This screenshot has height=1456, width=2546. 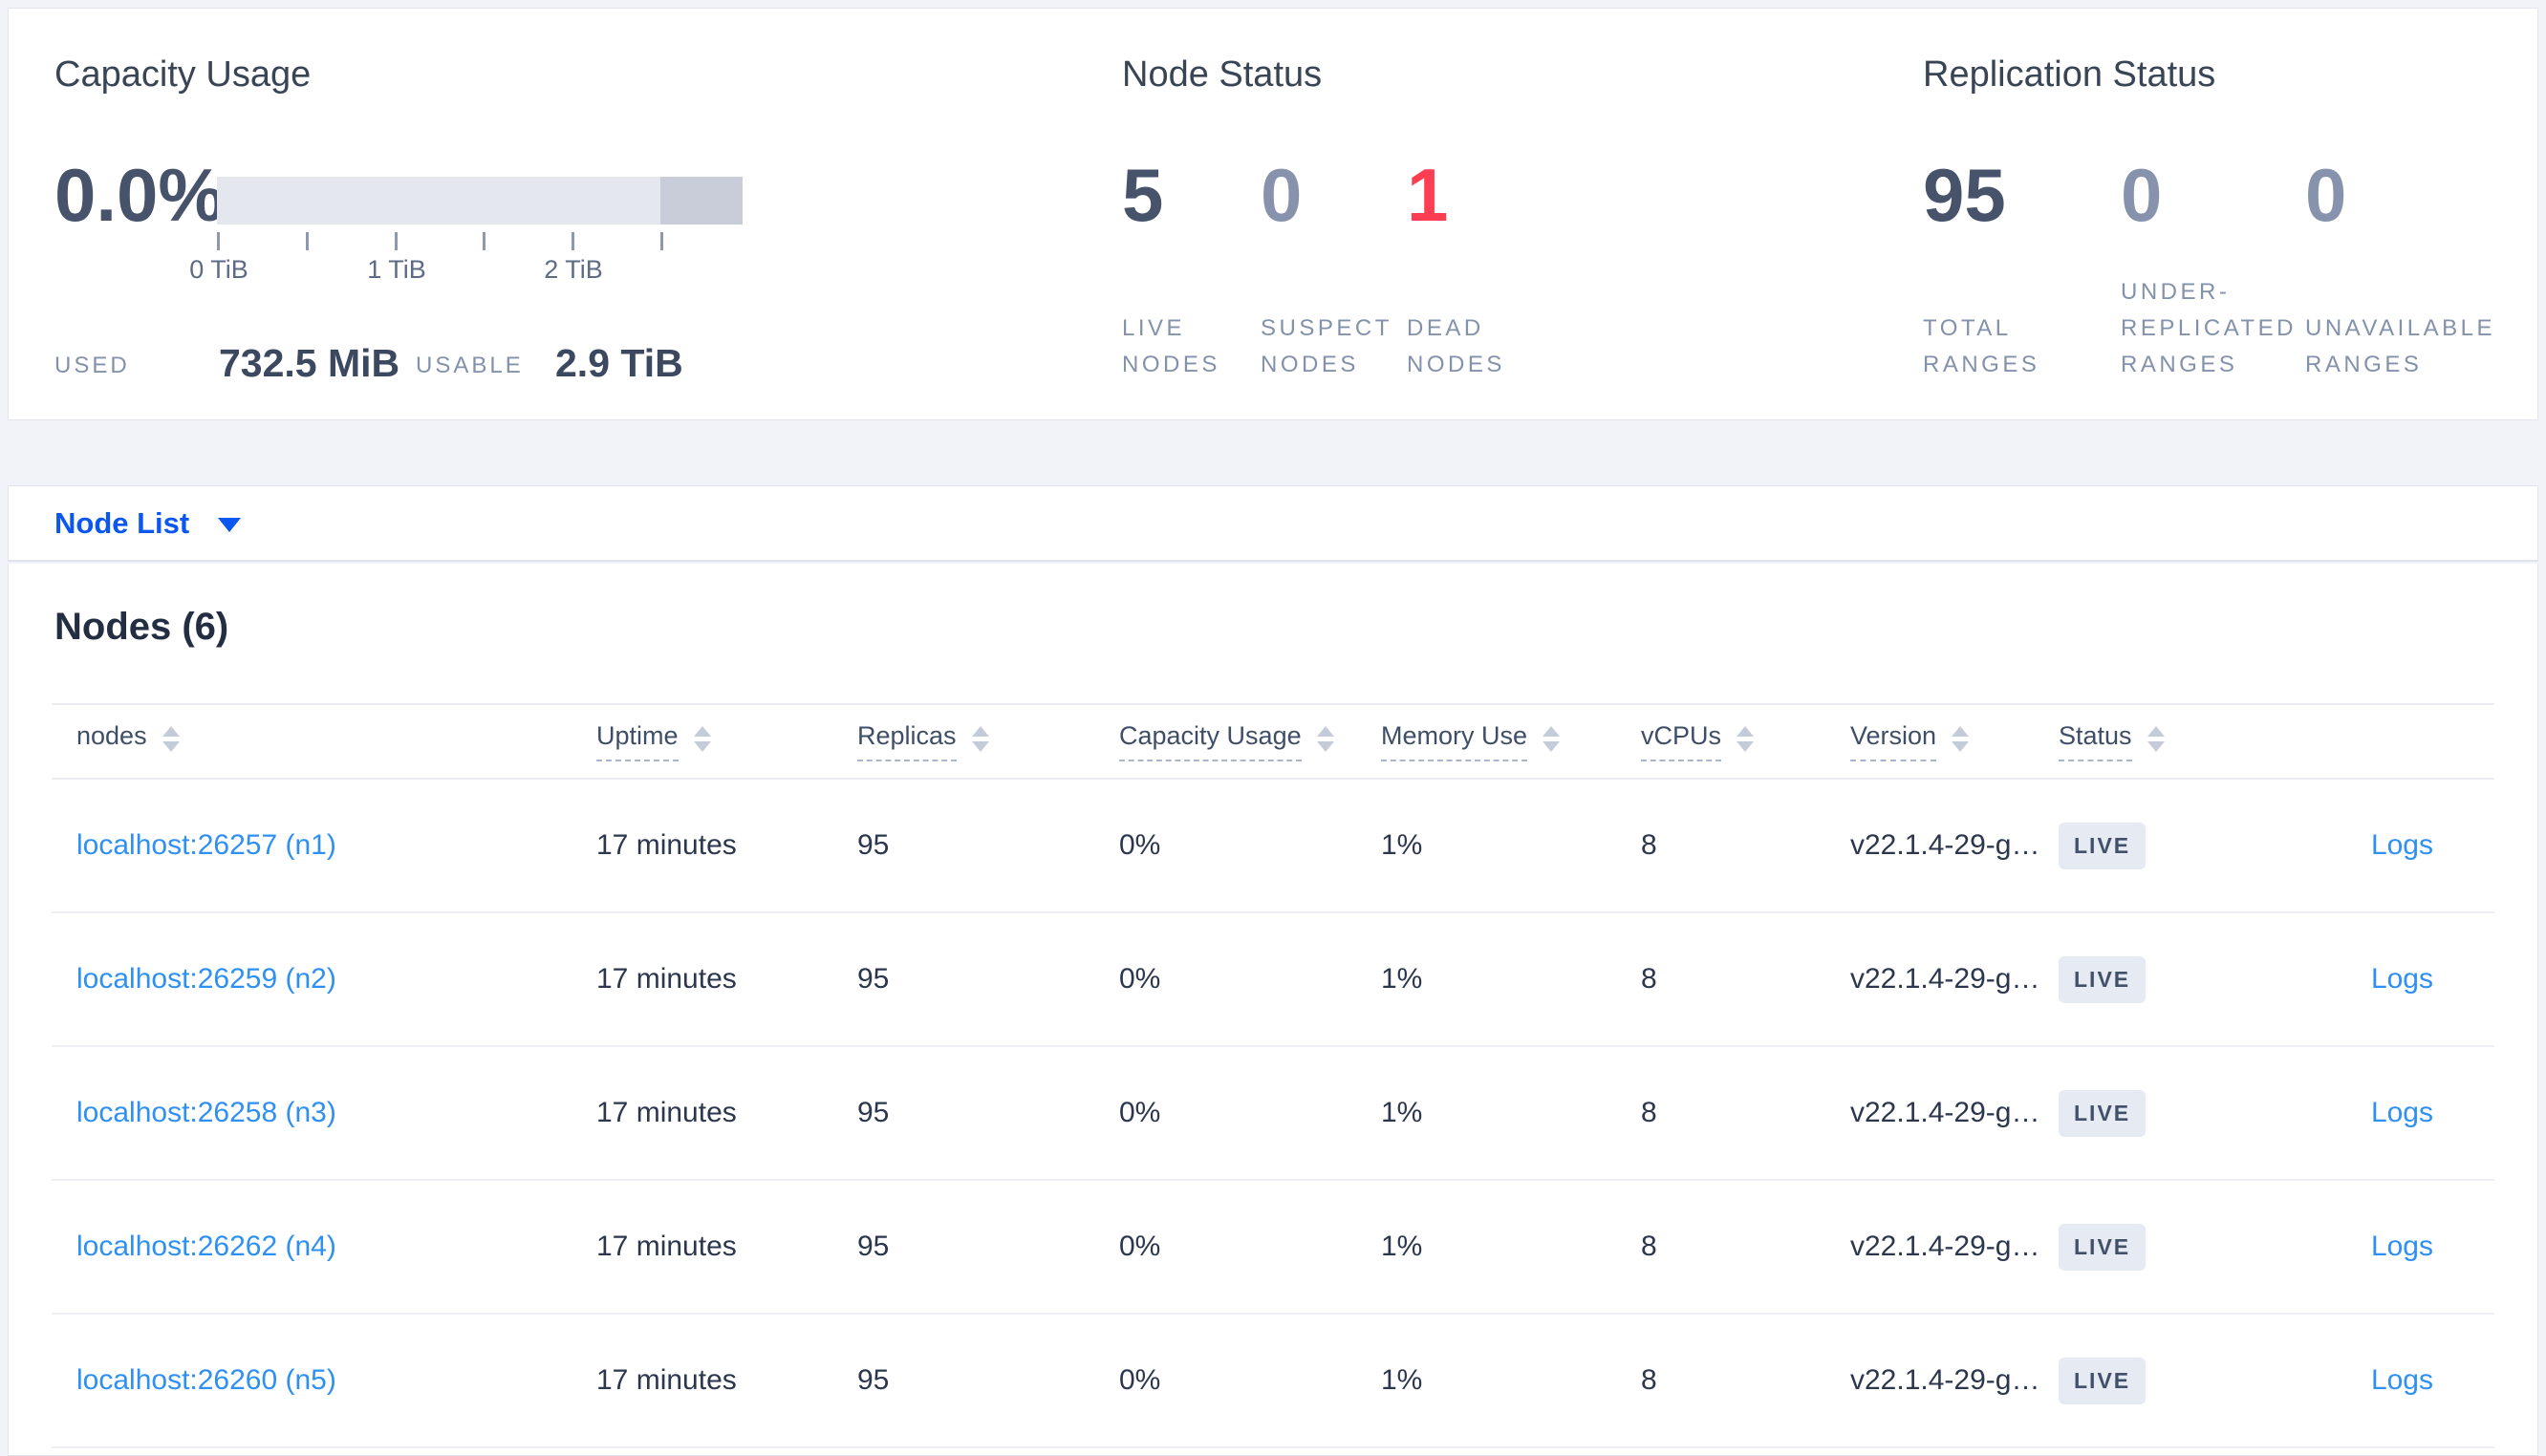 What do you see at coordinates (1191, 214) in the screenshot?
I see `summary-stat: 5 LIVE NODES` at bounding box center [1191, 214].